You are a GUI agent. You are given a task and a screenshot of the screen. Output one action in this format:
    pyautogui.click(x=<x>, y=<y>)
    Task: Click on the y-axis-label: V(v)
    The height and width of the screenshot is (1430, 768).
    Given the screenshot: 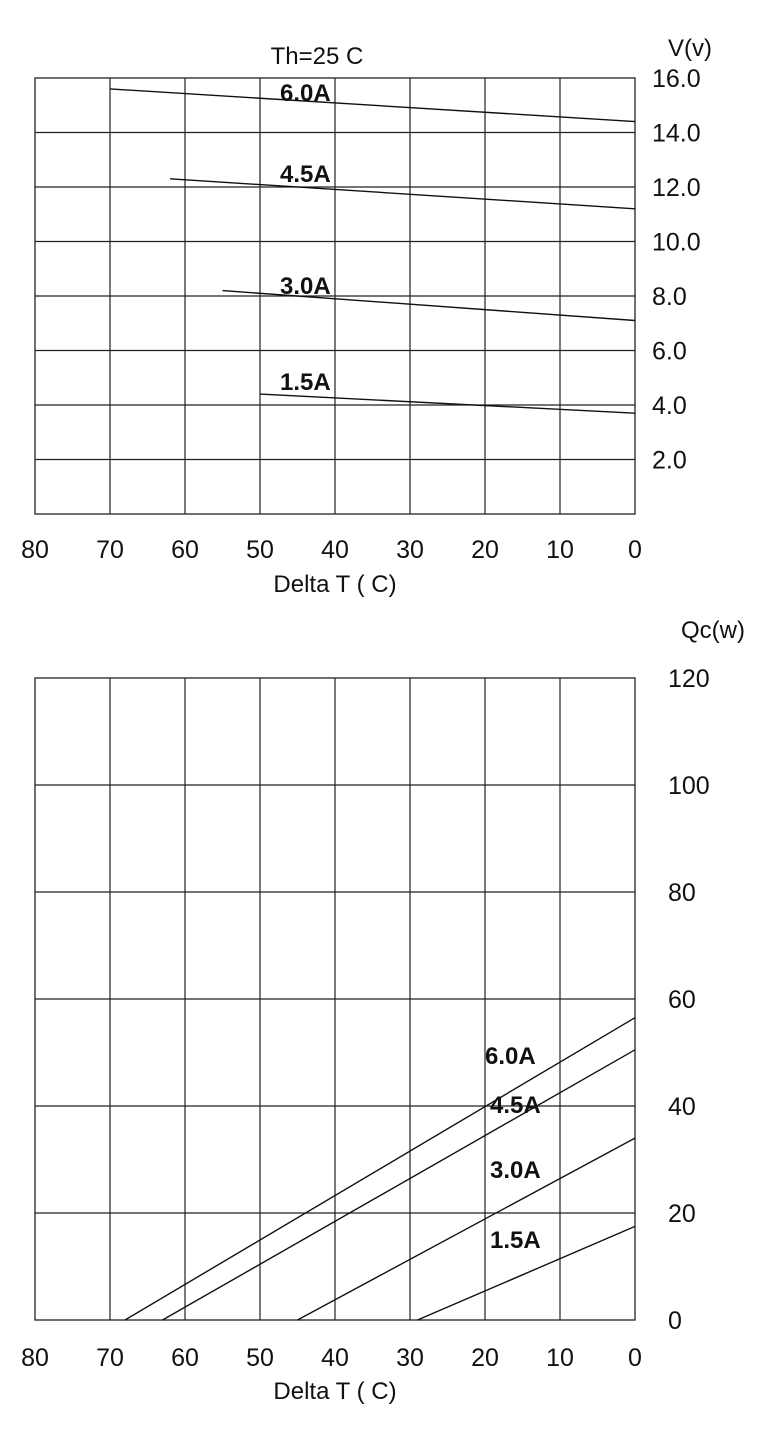 What is the action you would take?
    pyautogui.click(x=690, y=48)
    